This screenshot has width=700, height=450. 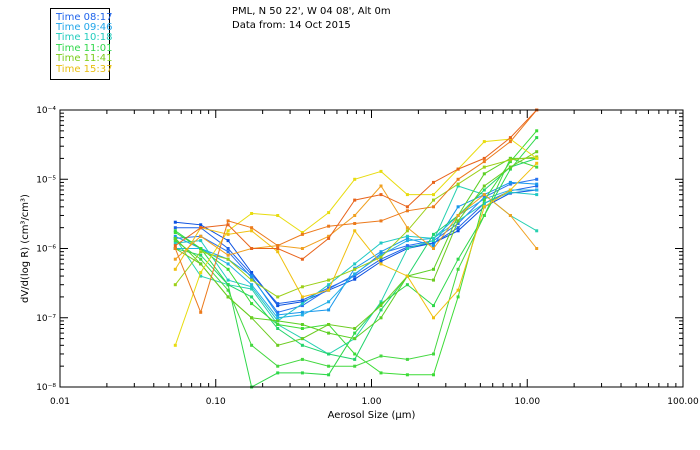 What do you see at coordinates (311, 11) in the screenshot?
I see `chart-header-location: PML, N 50 22', W 04 08', Alt 0m` at bounding box center [311, 11].